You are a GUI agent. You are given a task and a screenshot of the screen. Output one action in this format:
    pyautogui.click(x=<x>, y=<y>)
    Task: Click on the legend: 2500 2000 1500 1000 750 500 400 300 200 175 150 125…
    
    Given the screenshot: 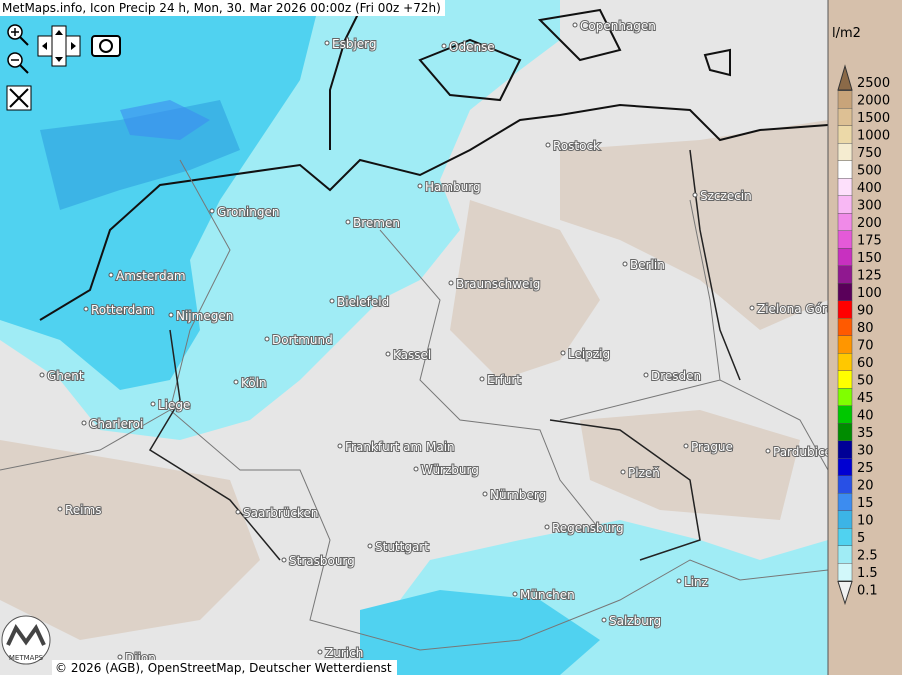 What is the action you would take?
    pyautogui.click(x=863, y=335)
    